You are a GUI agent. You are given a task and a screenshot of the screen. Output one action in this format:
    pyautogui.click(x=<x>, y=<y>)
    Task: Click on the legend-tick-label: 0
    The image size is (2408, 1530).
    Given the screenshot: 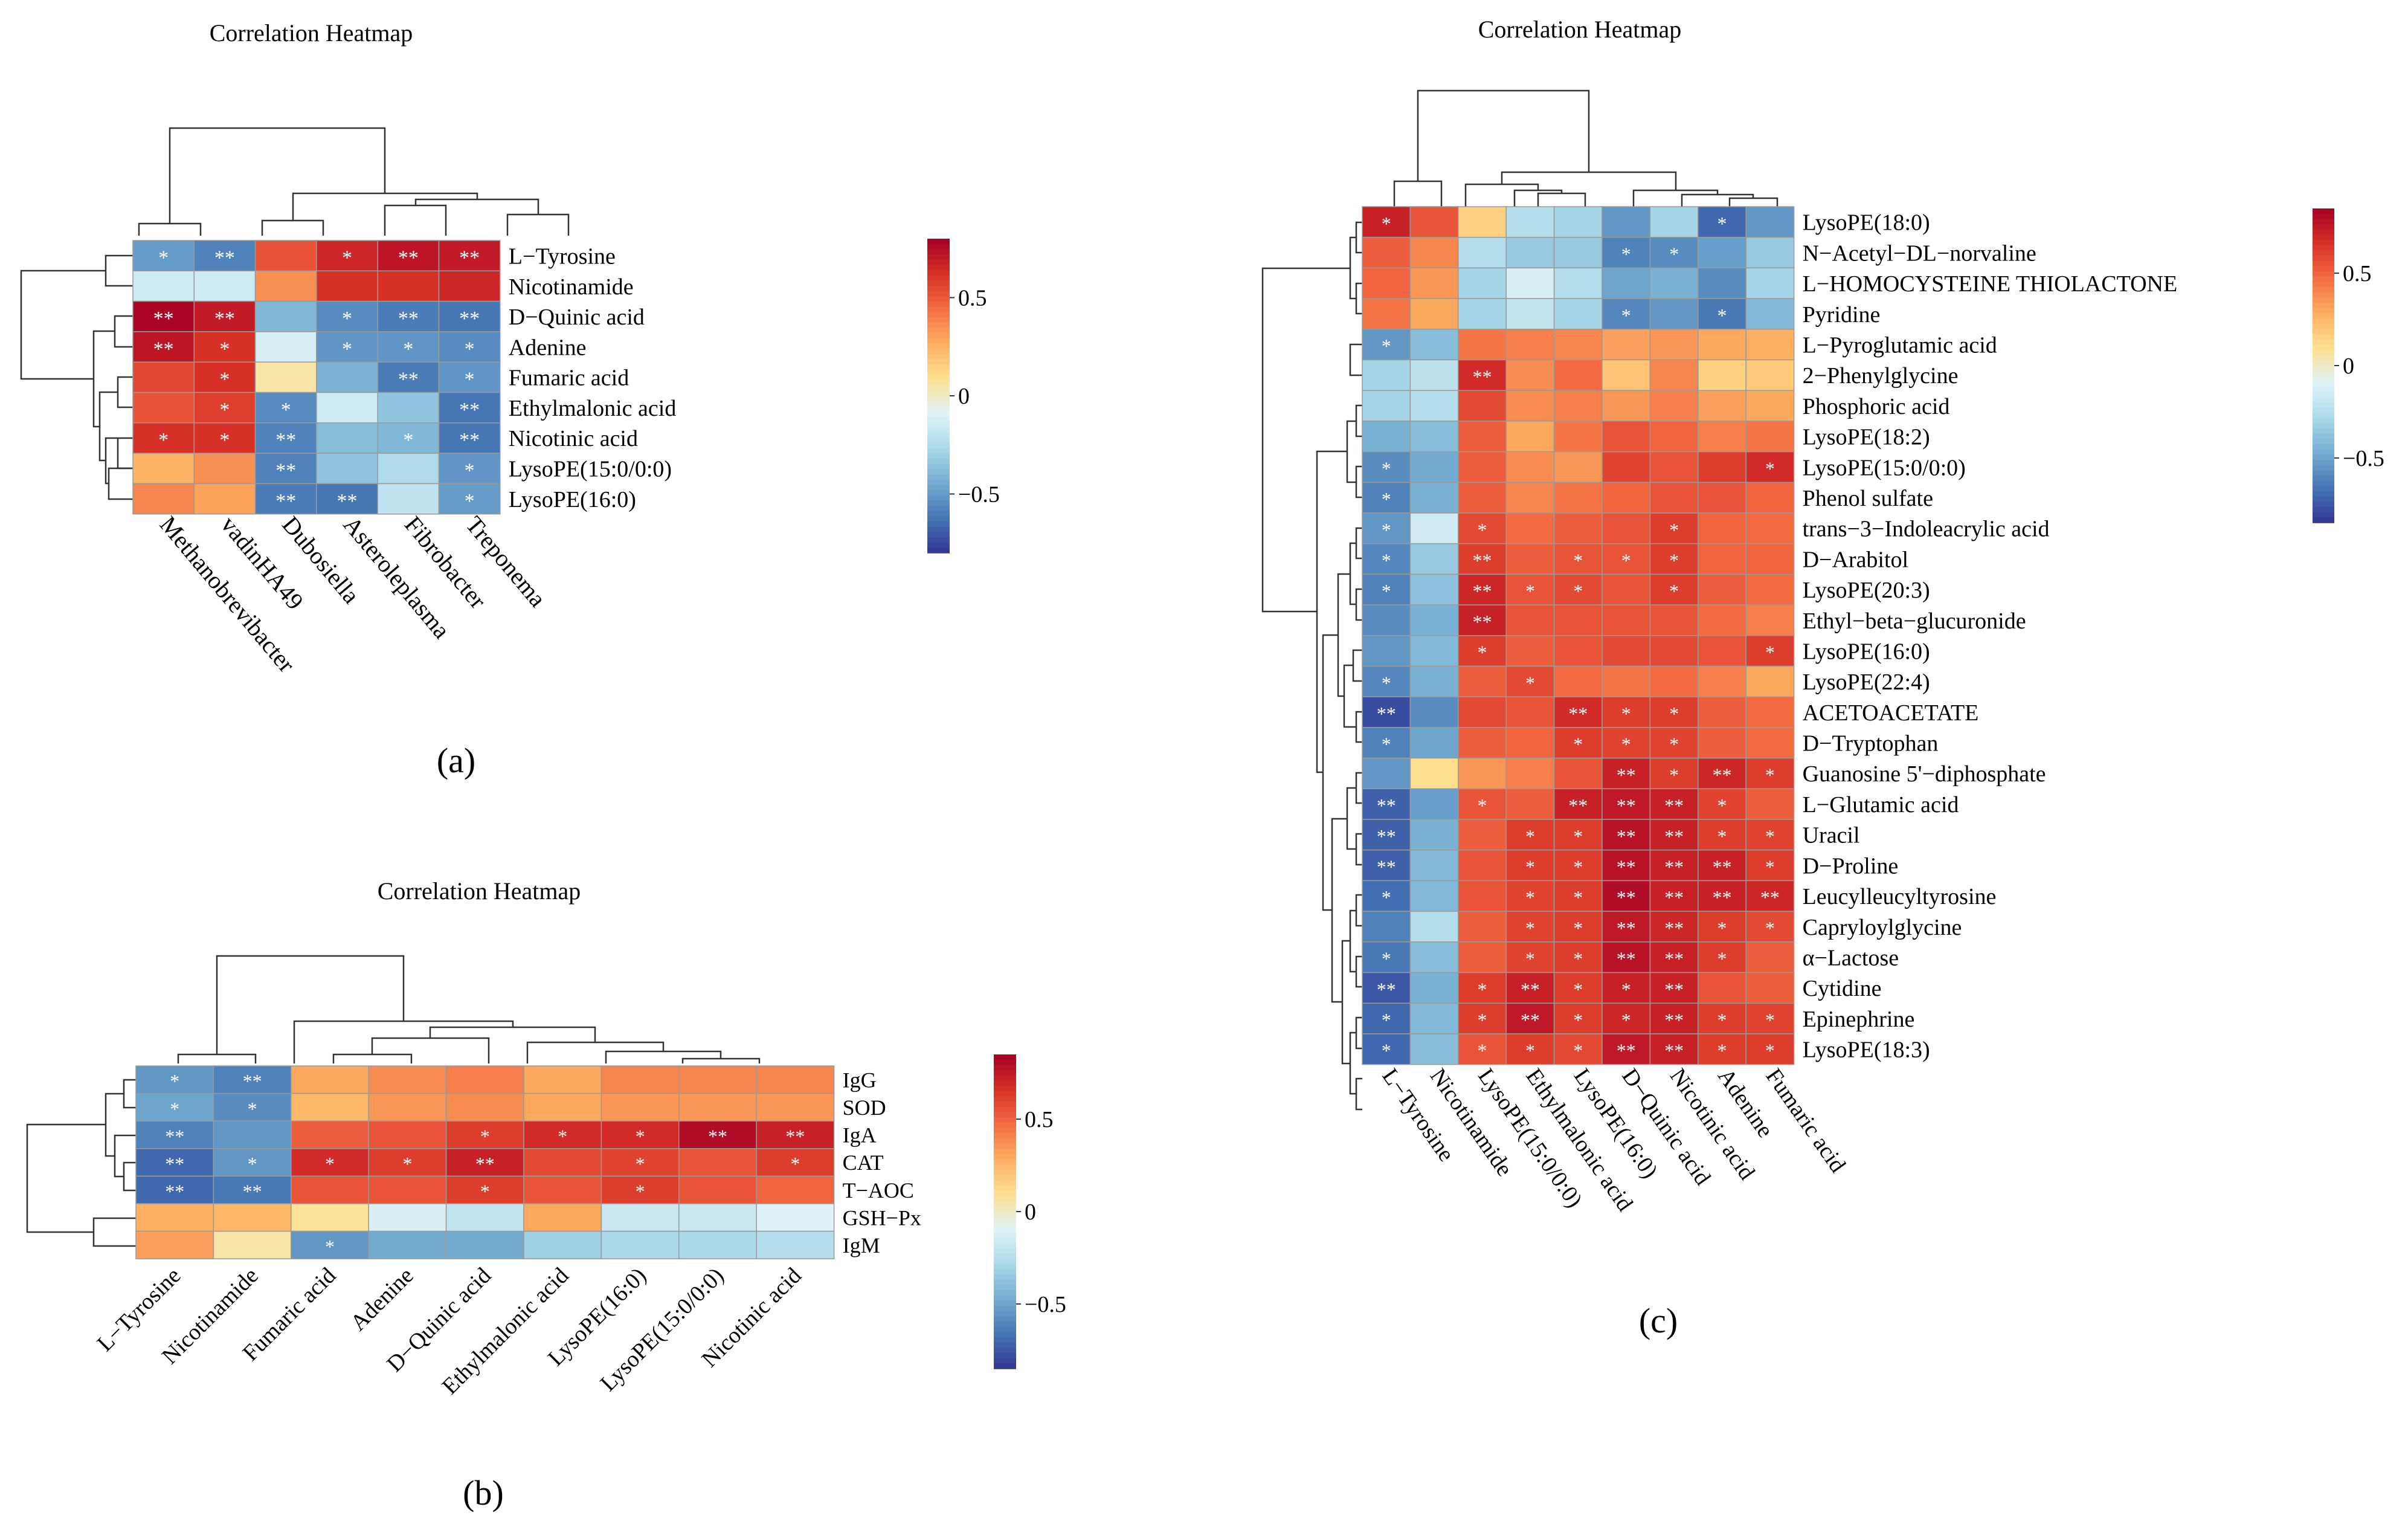 What is the action you would take?
    pyautogui.click(x=1031, y=1212)
    